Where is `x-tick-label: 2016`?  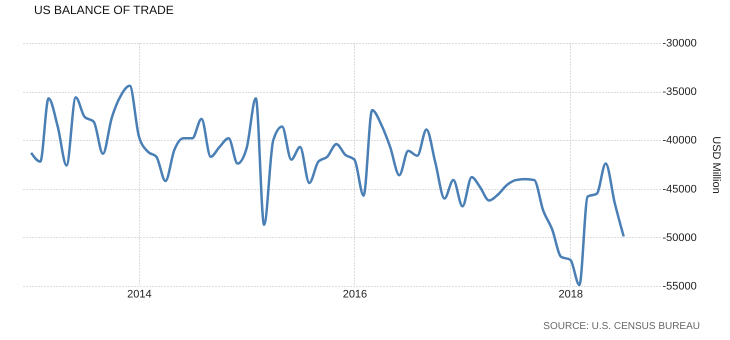 x-tick-label: 2016 is located at coordinates (355, 294).